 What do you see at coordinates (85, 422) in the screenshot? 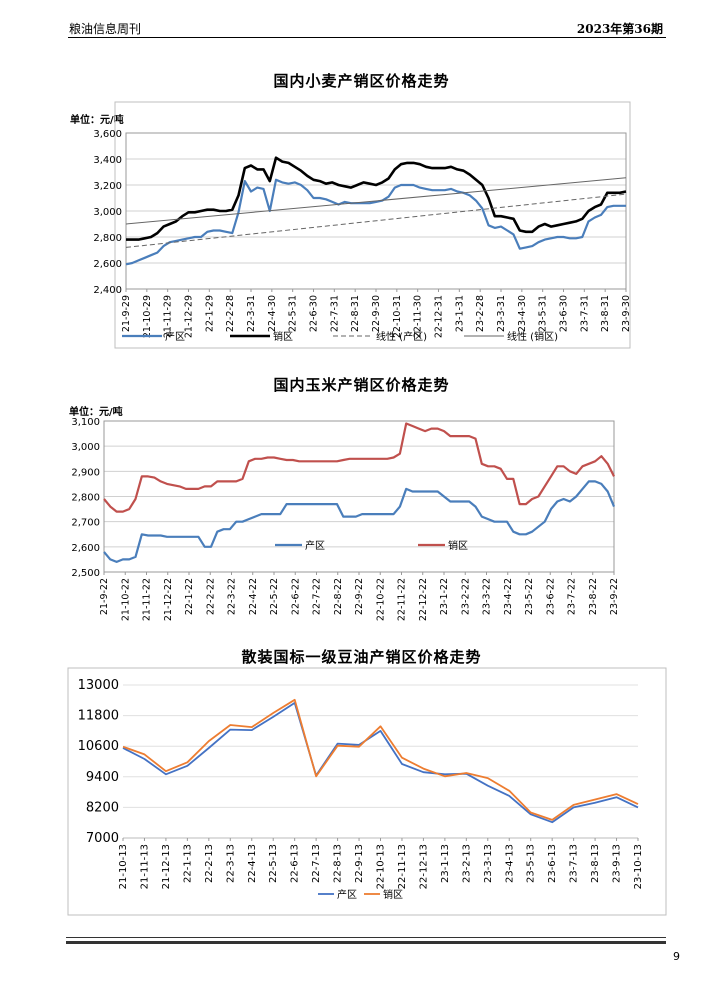
I see `corn-y-tick-label: 3,100` at bounding box center [85, 422].